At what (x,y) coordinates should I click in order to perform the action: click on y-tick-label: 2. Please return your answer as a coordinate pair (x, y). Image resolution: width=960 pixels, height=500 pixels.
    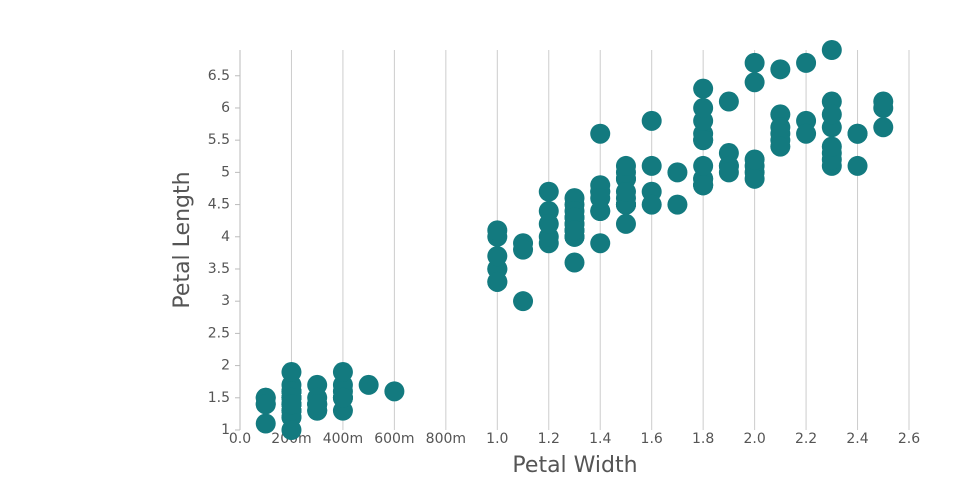
    Looking at the image, I should click on (225, 366).